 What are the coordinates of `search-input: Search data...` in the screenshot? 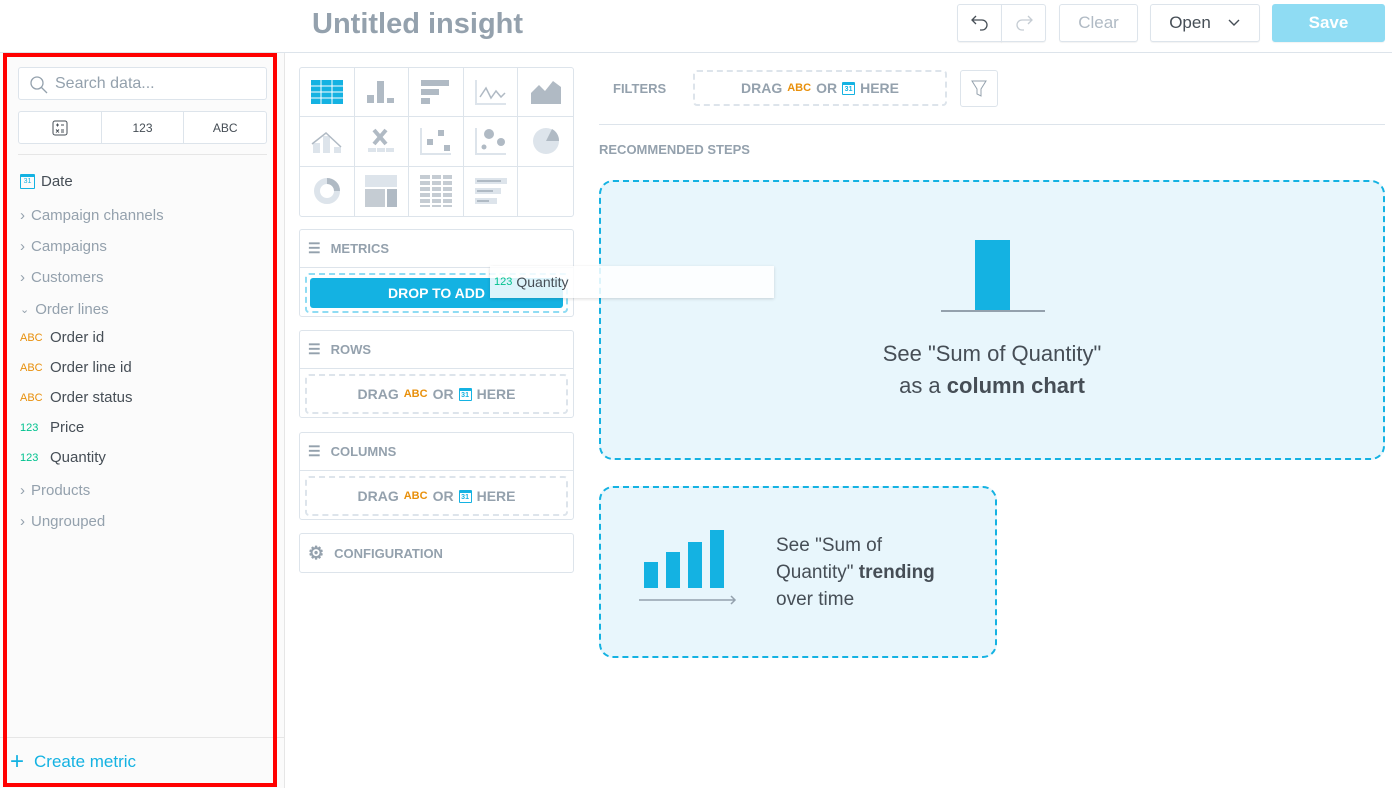 It's located at (142, 83).